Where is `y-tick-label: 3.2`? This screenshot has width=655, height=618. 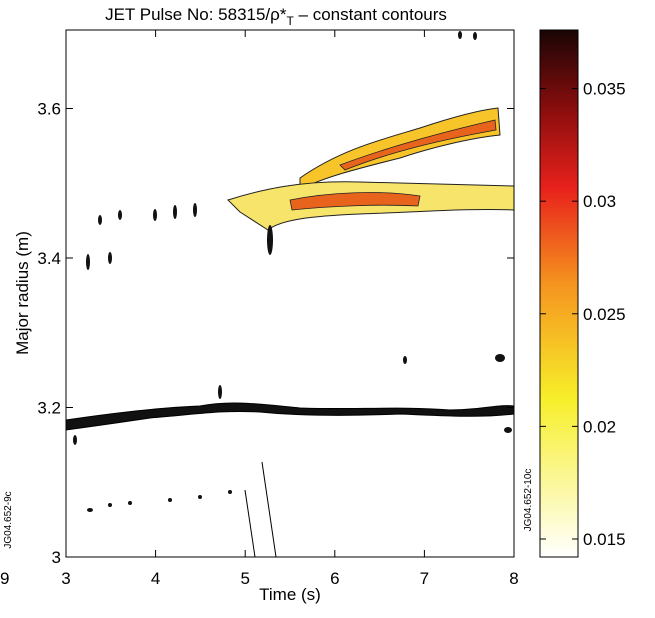 y-tick-label: 3.2 is located at coordinates (49, 407).